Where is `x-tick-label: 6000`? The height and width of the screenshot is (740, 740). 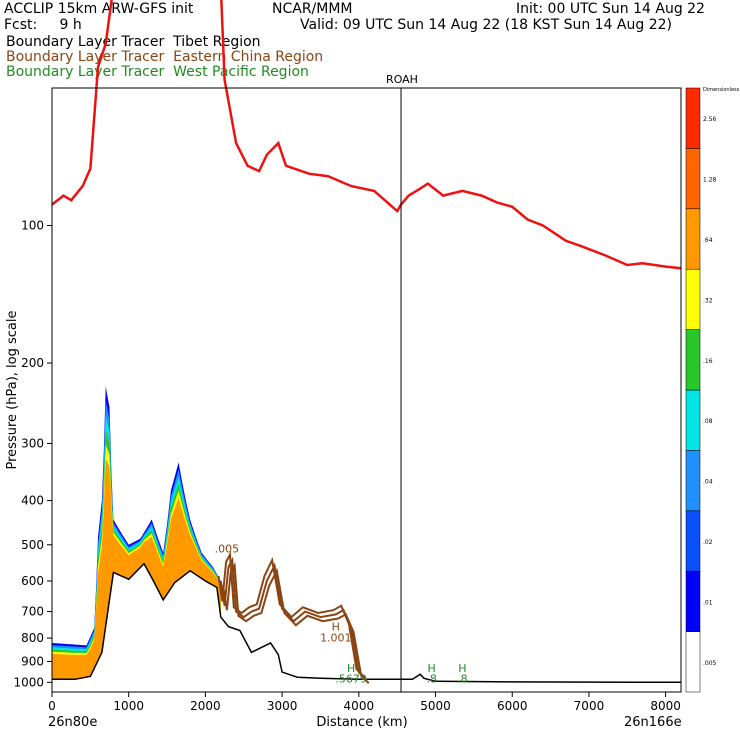 x-tick-label: 6000 is located at coordinates (512, 706).